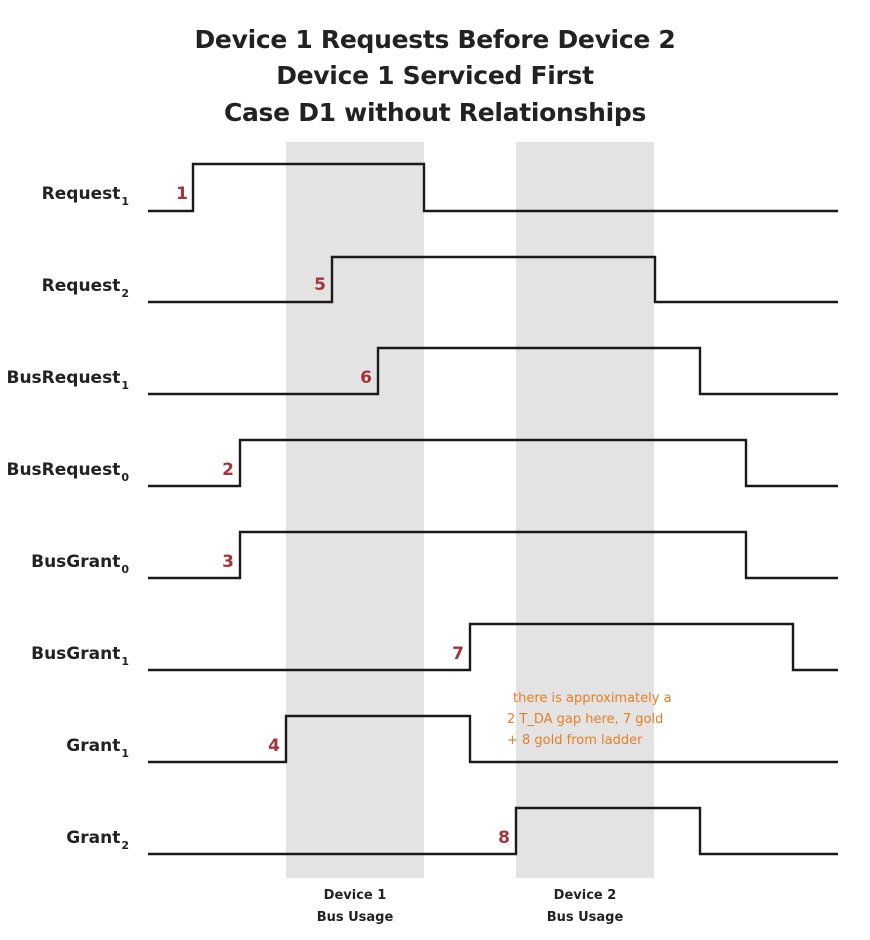 The width and height of the screenshot is (870, 940). Describe the element at coordinates (320, 285) in the screenshot. I see `step-number-5: 5` at that location.